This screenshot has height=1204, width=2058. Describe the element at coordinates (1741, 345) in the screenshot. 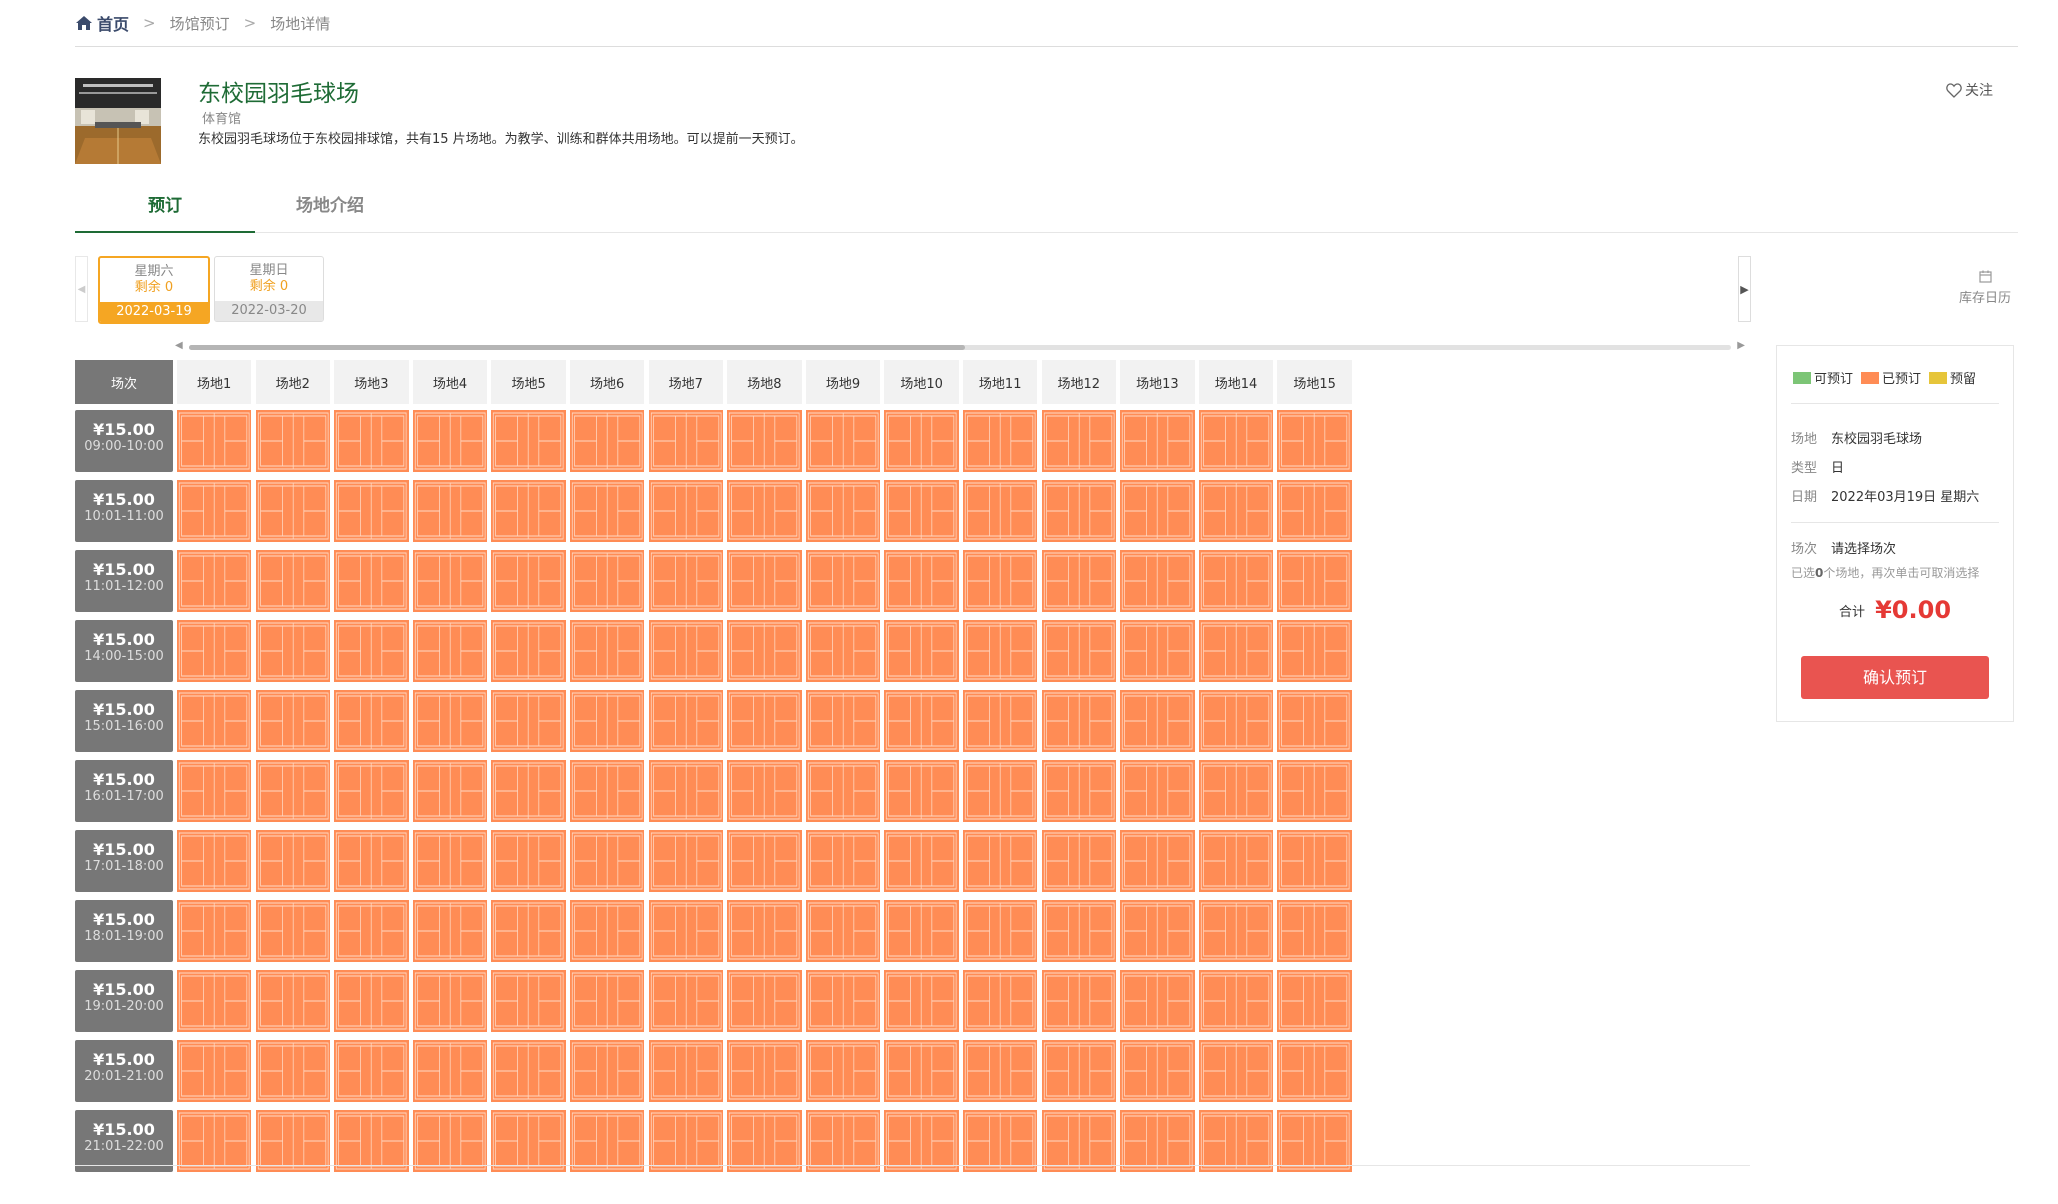

I see `scroll-right-icon: ▶` at that location.